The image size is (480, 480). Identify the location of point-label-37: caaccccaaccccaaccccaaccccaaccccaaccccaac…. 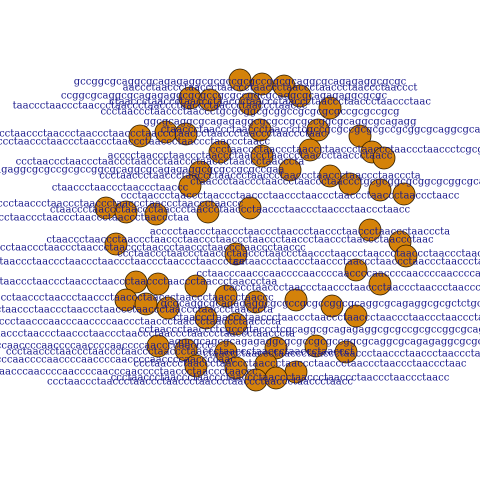
(106, 346).